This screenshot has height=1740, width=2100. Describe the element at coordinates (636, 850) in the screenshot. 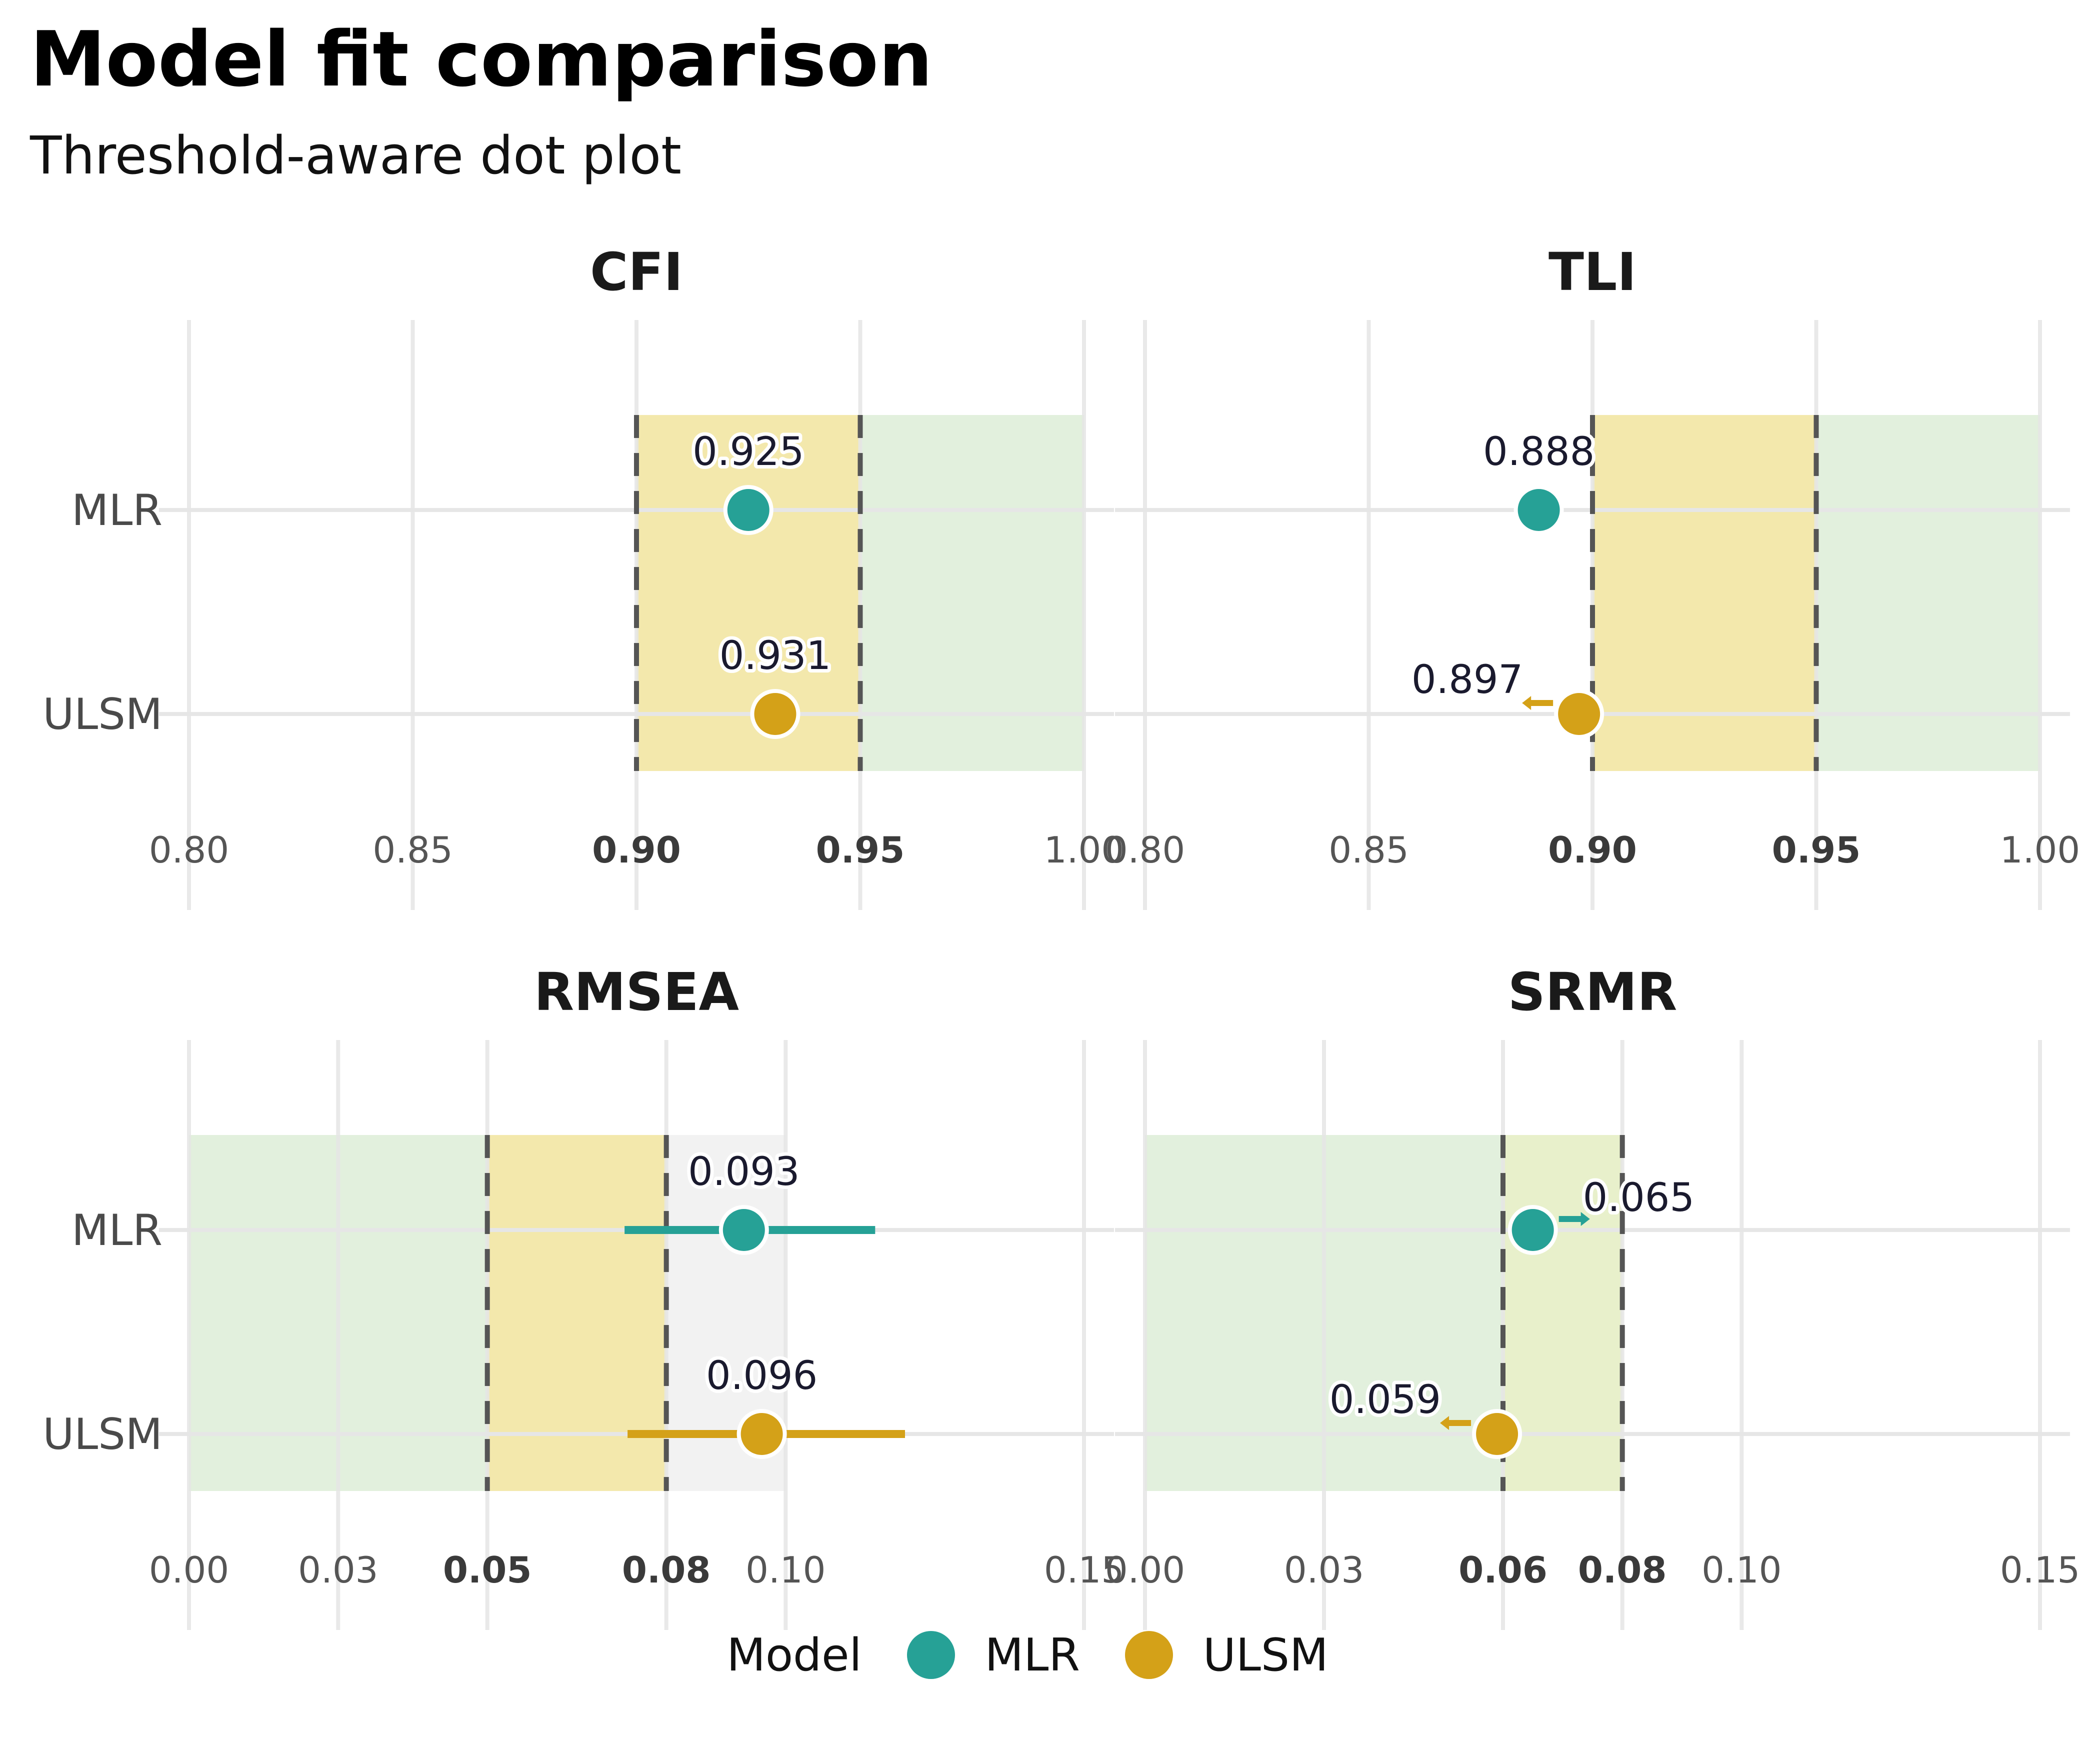

I see `cfi-tick-label-2: 0.90` at that location.